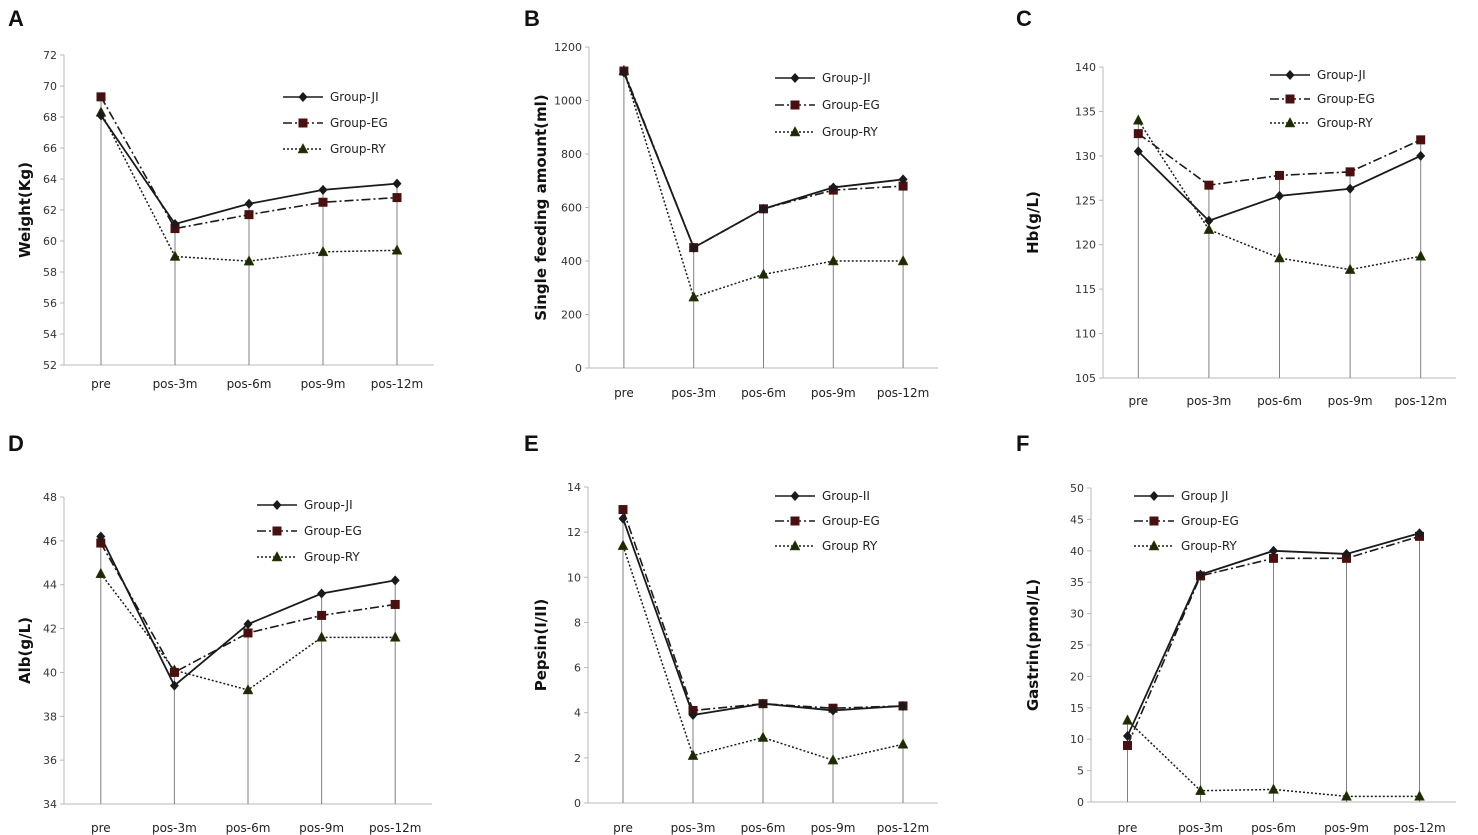 The width and height of the screenshot is (1478, 835). What do you see at coordinates (1085, 378) in the screenshot?
I see `y-tick-label: 105` at bounding box center [1085, 378].